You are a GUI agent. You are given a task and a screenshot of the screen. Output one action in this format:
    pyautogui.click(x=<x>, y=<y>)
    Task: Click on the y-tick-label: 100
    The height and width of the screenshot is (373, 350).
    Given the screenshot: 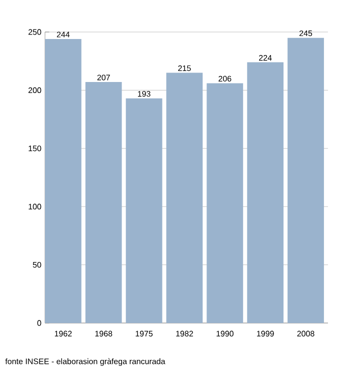 What is the action you would take?
    pyautogui.click(x=35, y=207)
    